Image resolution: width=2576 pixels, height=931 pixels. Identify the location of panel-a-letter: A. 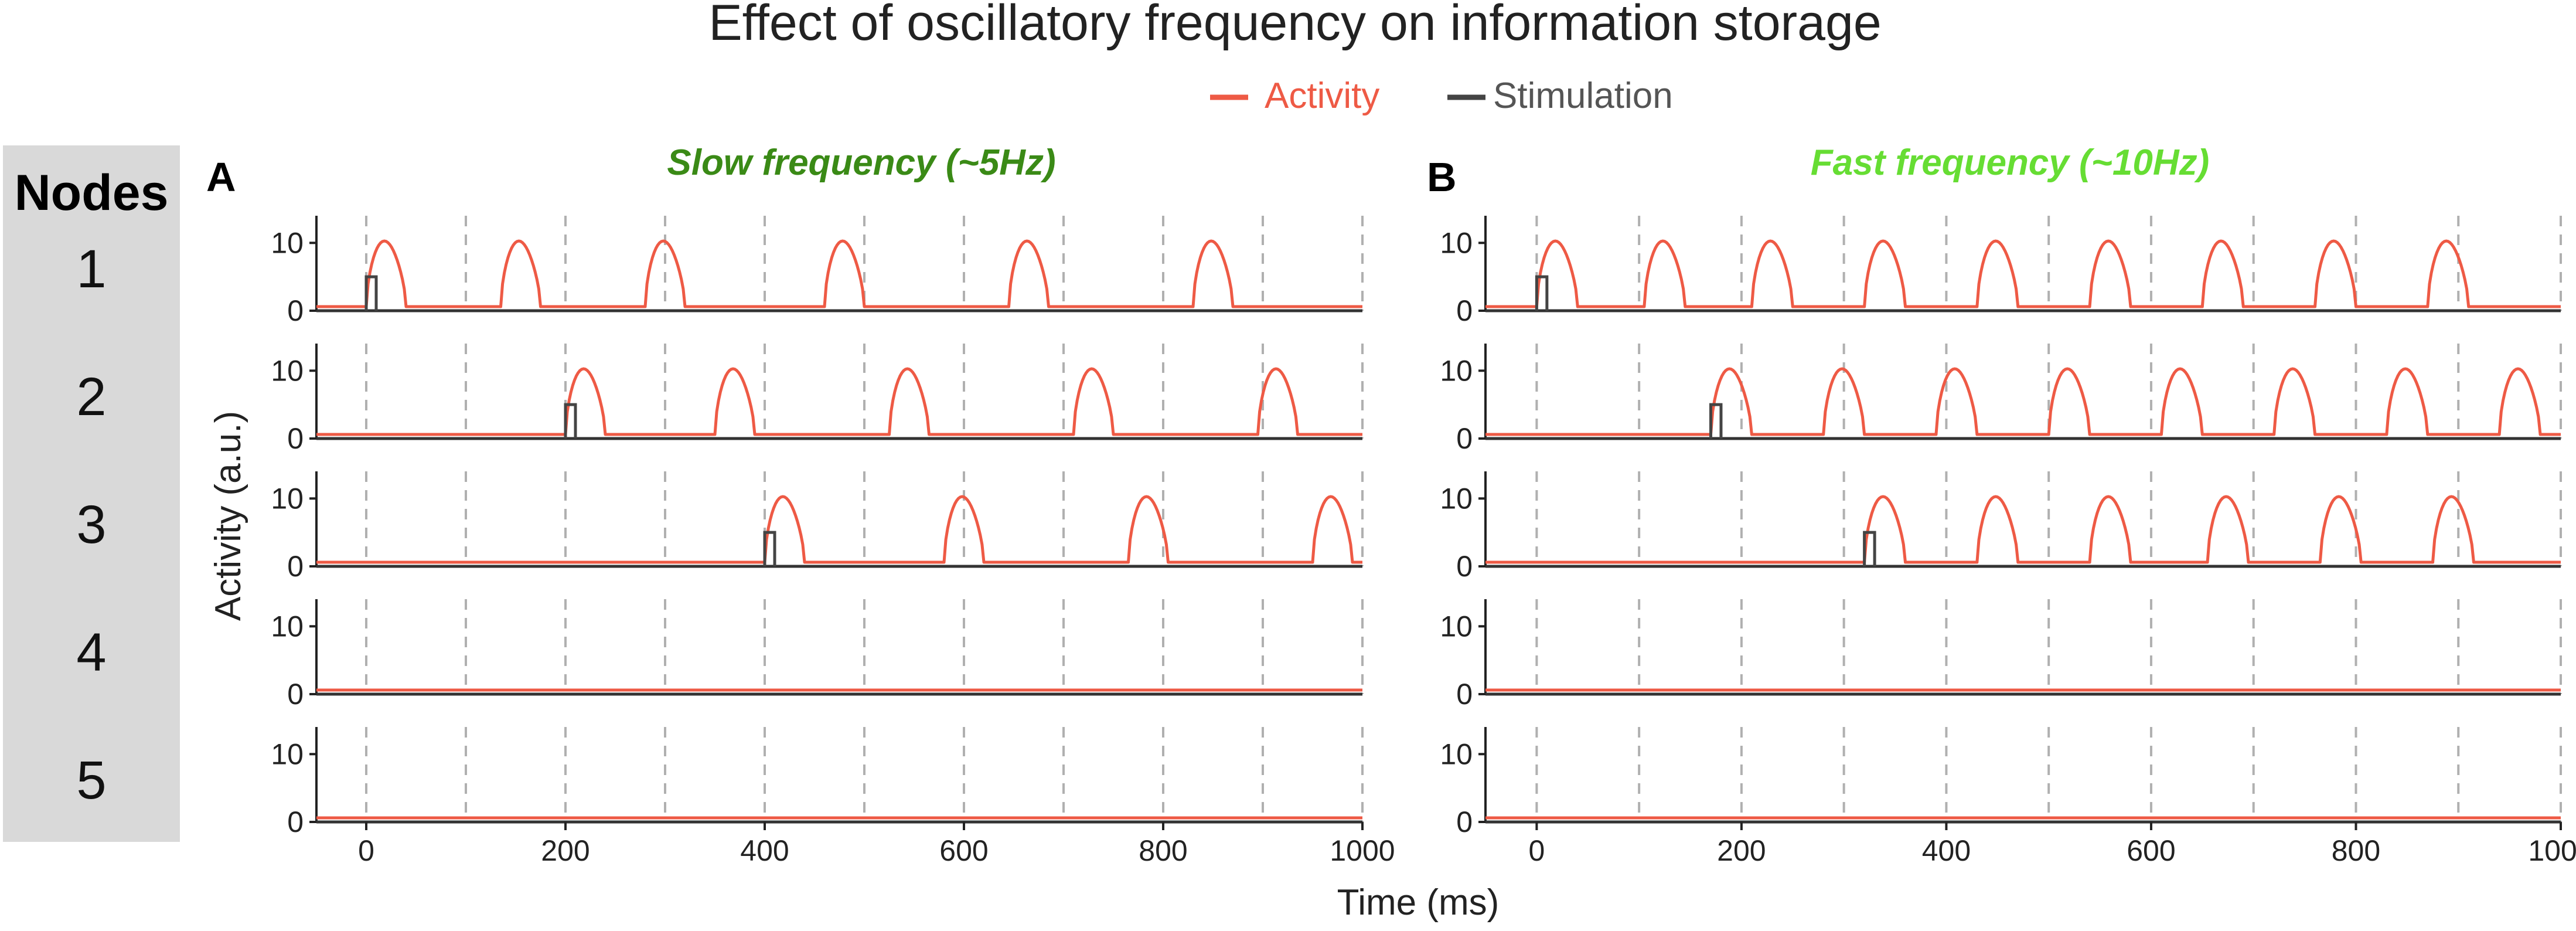
(221, 177).